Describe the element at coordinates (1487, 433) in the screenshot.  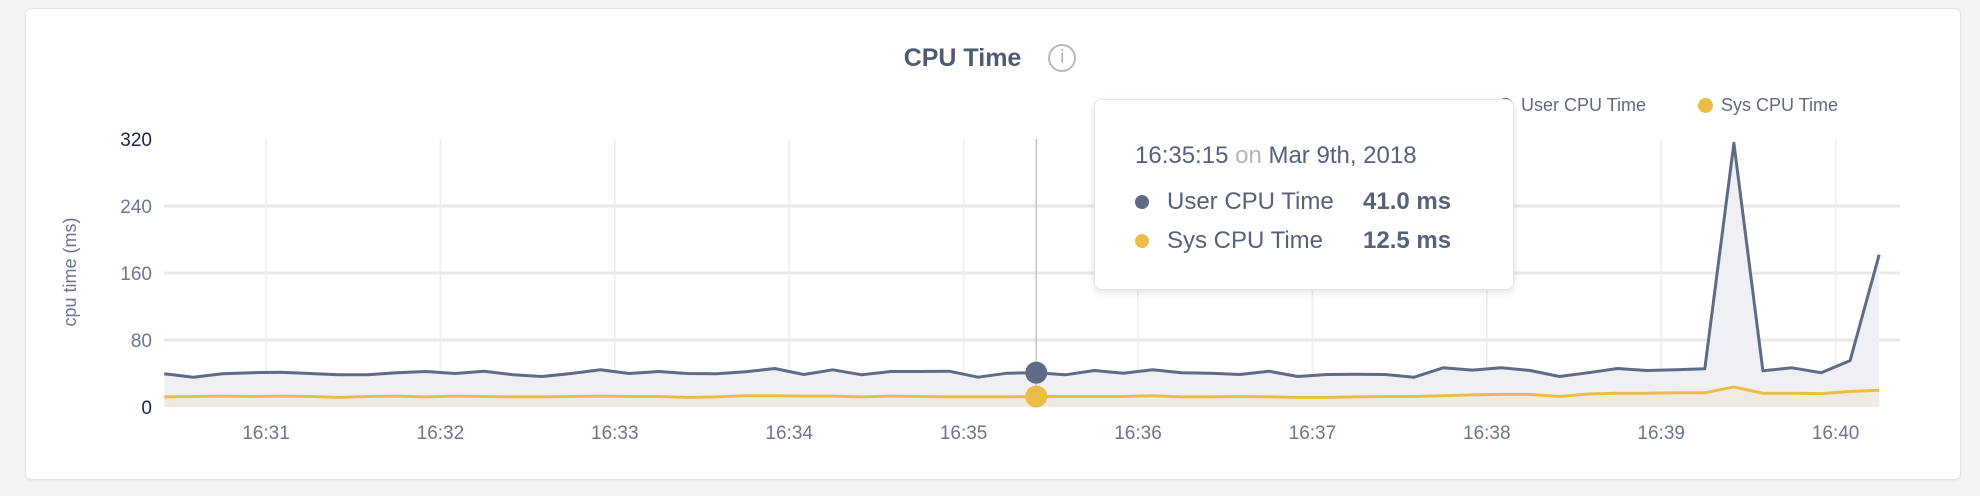
I see `x-tick-label: 16:38` at that location.